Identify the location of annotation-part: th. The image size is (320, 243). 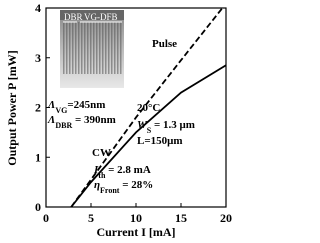
(102, 175).